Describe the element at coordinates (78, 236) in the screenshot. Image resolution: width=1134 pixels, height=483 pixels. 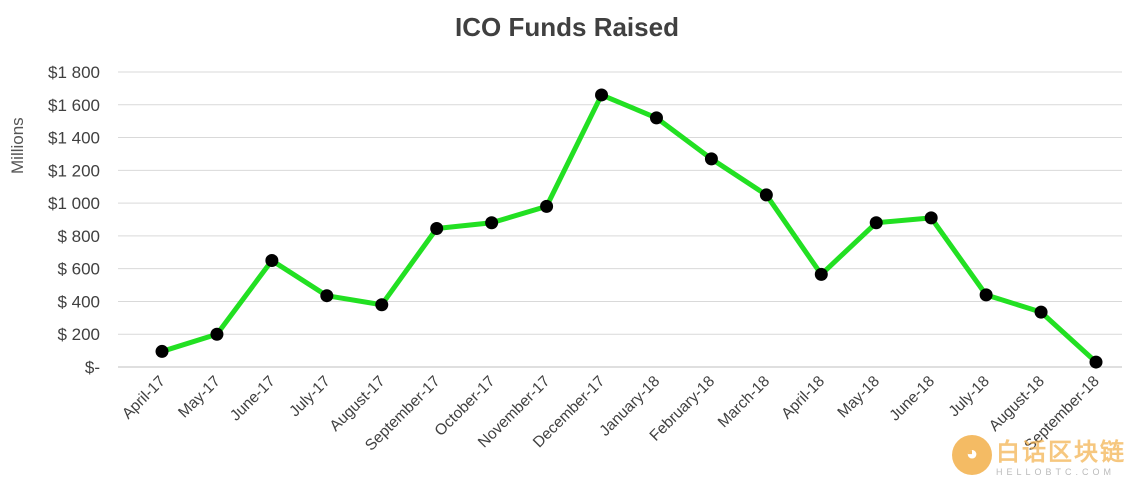
I see `y-tick-label: $ 800` at that location.